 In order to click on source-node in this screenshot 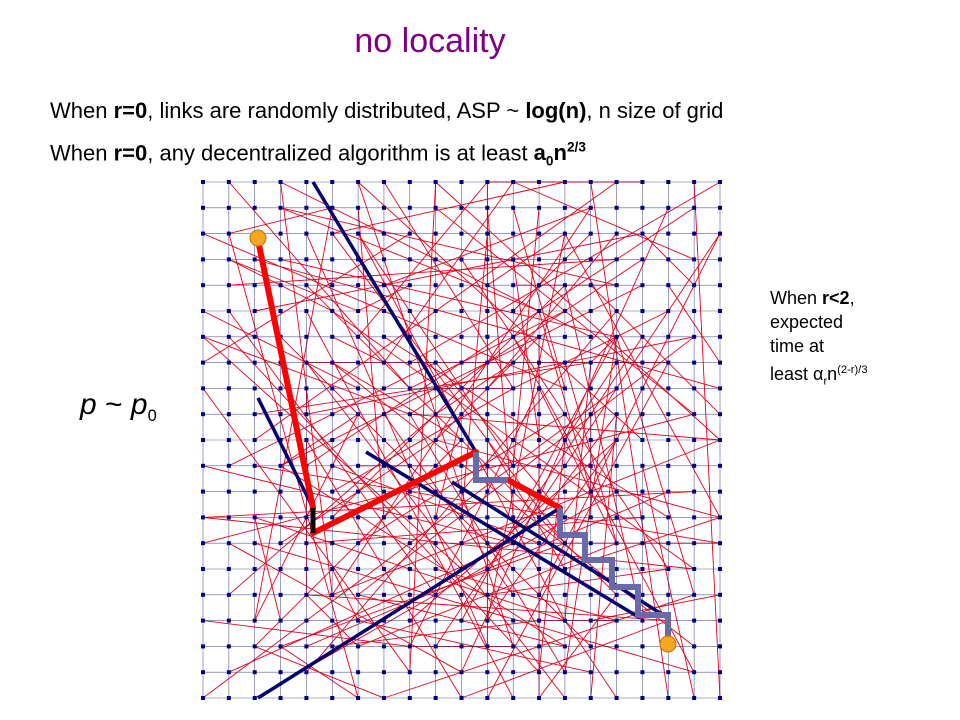, I will do `click(258, 238)`.